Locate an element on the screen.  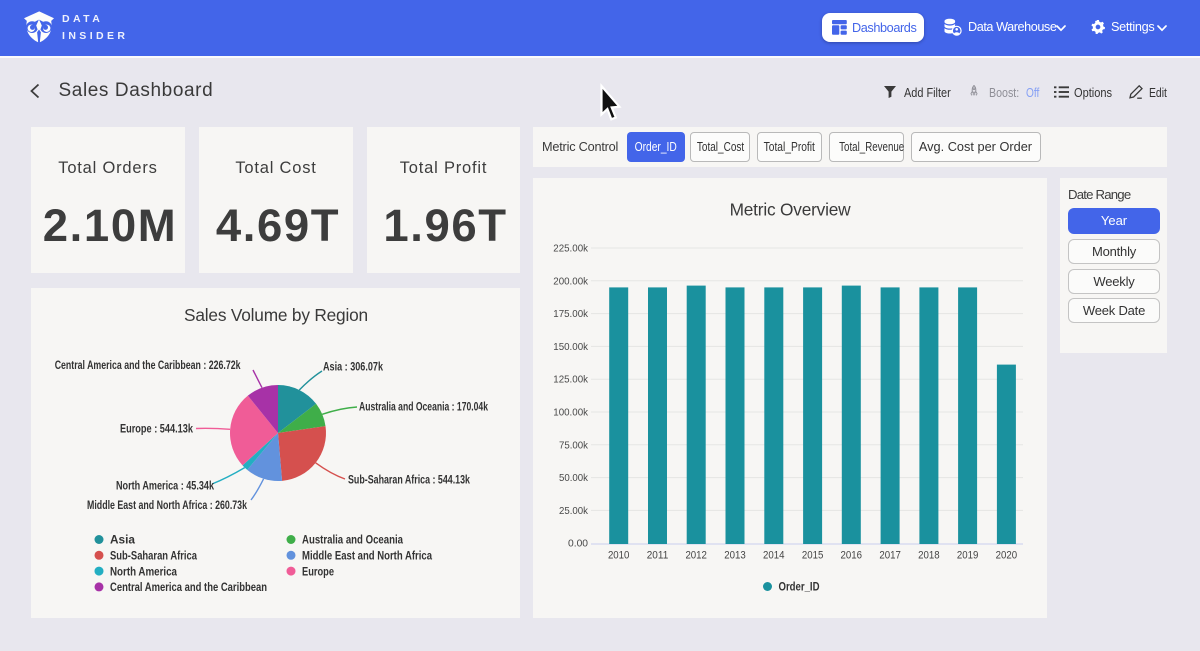
svg-text: Europe : 544.13k is located at coordinates (156, 429).